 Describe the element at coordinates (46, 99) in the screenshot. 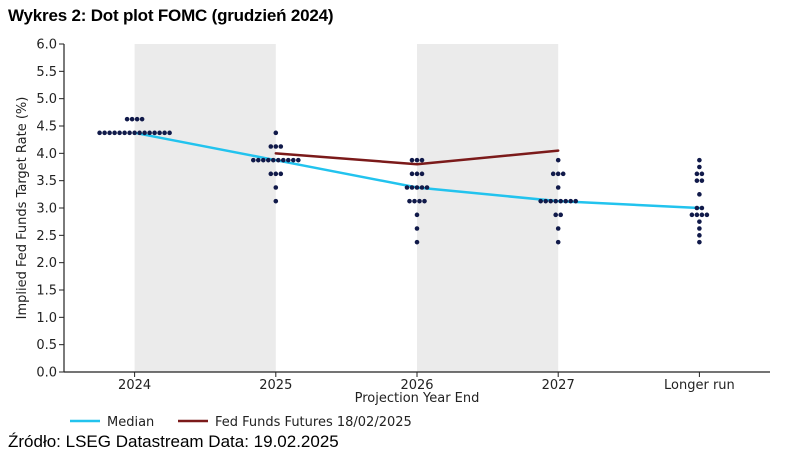

I see `y-tick-label: 5.0` at that location.